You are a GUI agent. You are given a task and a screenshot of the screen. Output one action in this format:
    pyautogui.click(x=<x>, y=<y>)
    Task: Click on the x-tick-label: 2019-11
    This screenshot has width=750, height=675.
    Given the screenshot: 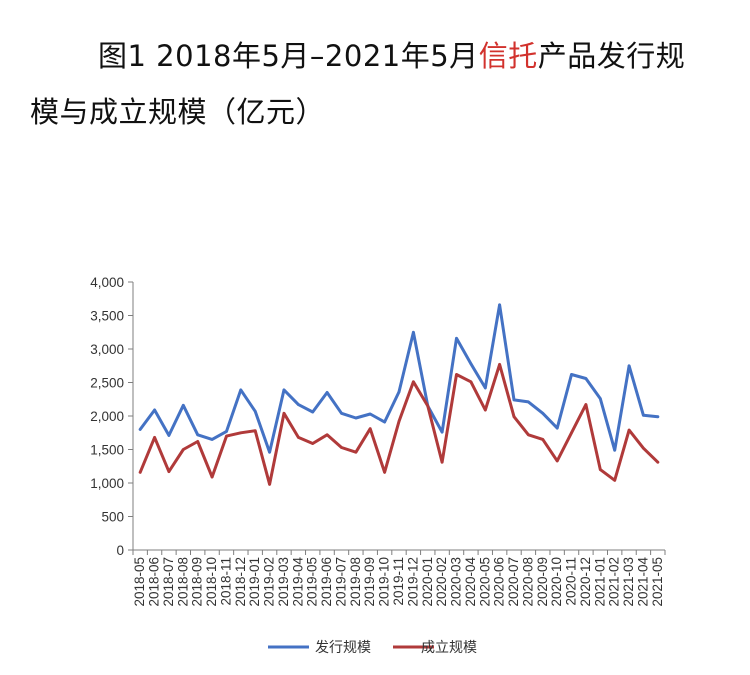 What is the action you would take?
    pyautogui.click(x=398, y=581)
    